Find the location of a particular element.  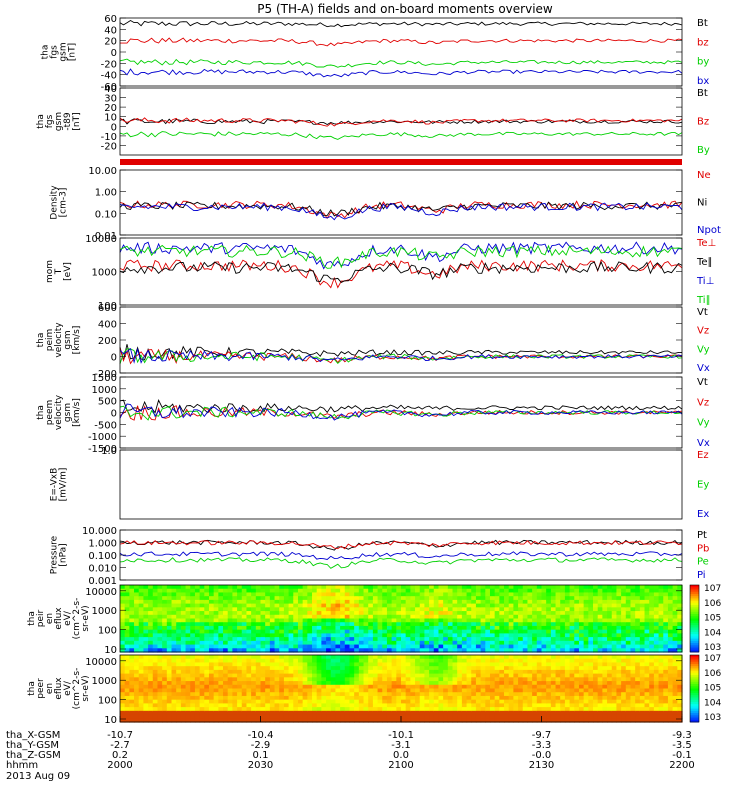

y-tick-label: 0.010 is located at coordinates (102, 569).